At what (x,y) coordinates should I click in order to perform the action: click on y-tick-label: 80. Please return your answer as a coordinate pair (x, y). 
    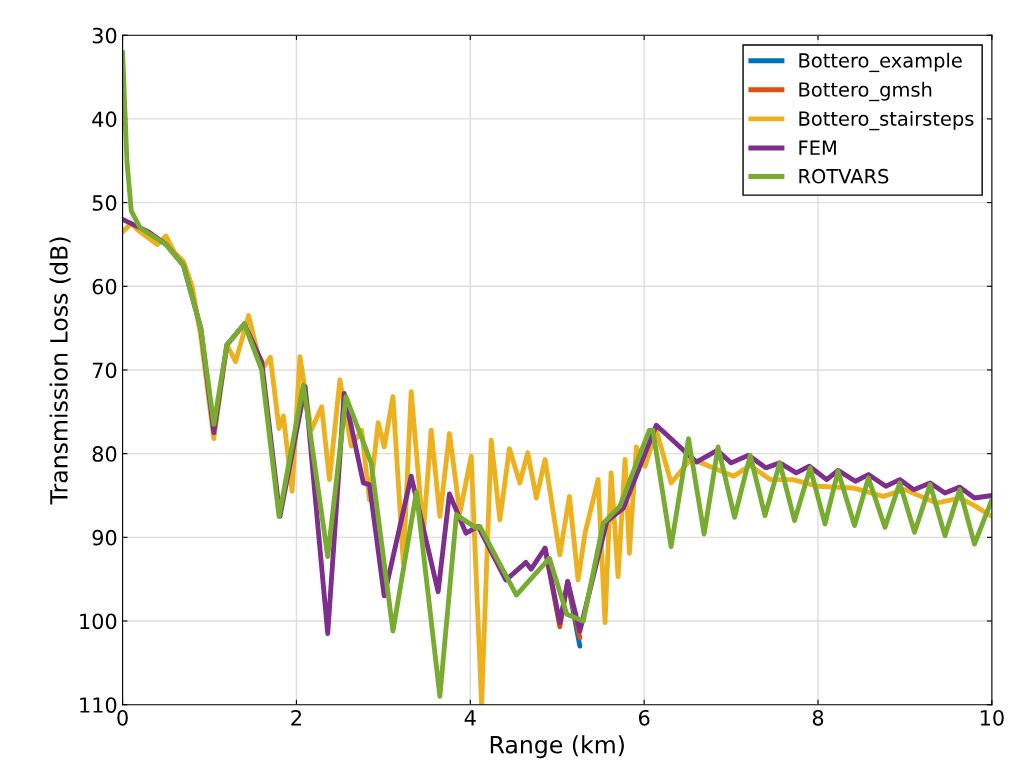
    Looking at the image, I should click on (104, 454).